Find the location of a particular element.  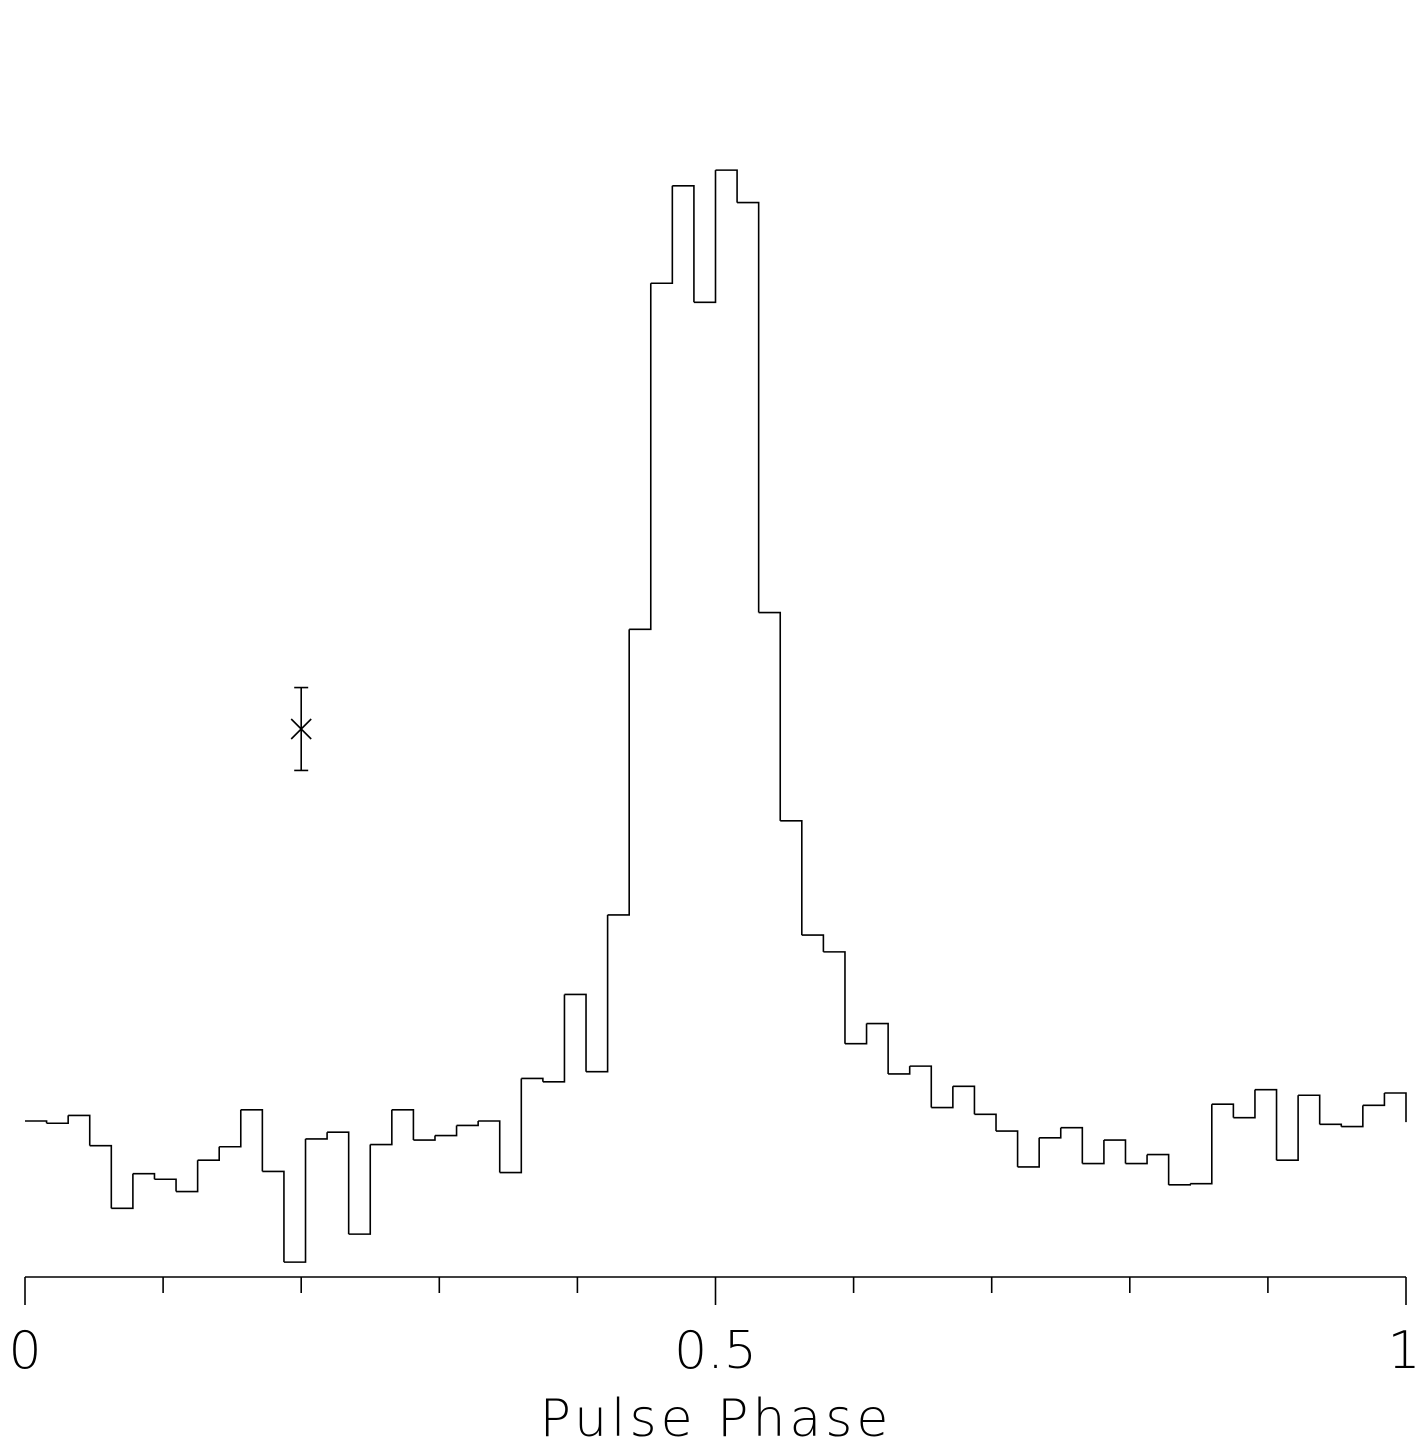

x-tick-label: 0 is located at coordinates (24, 1351).